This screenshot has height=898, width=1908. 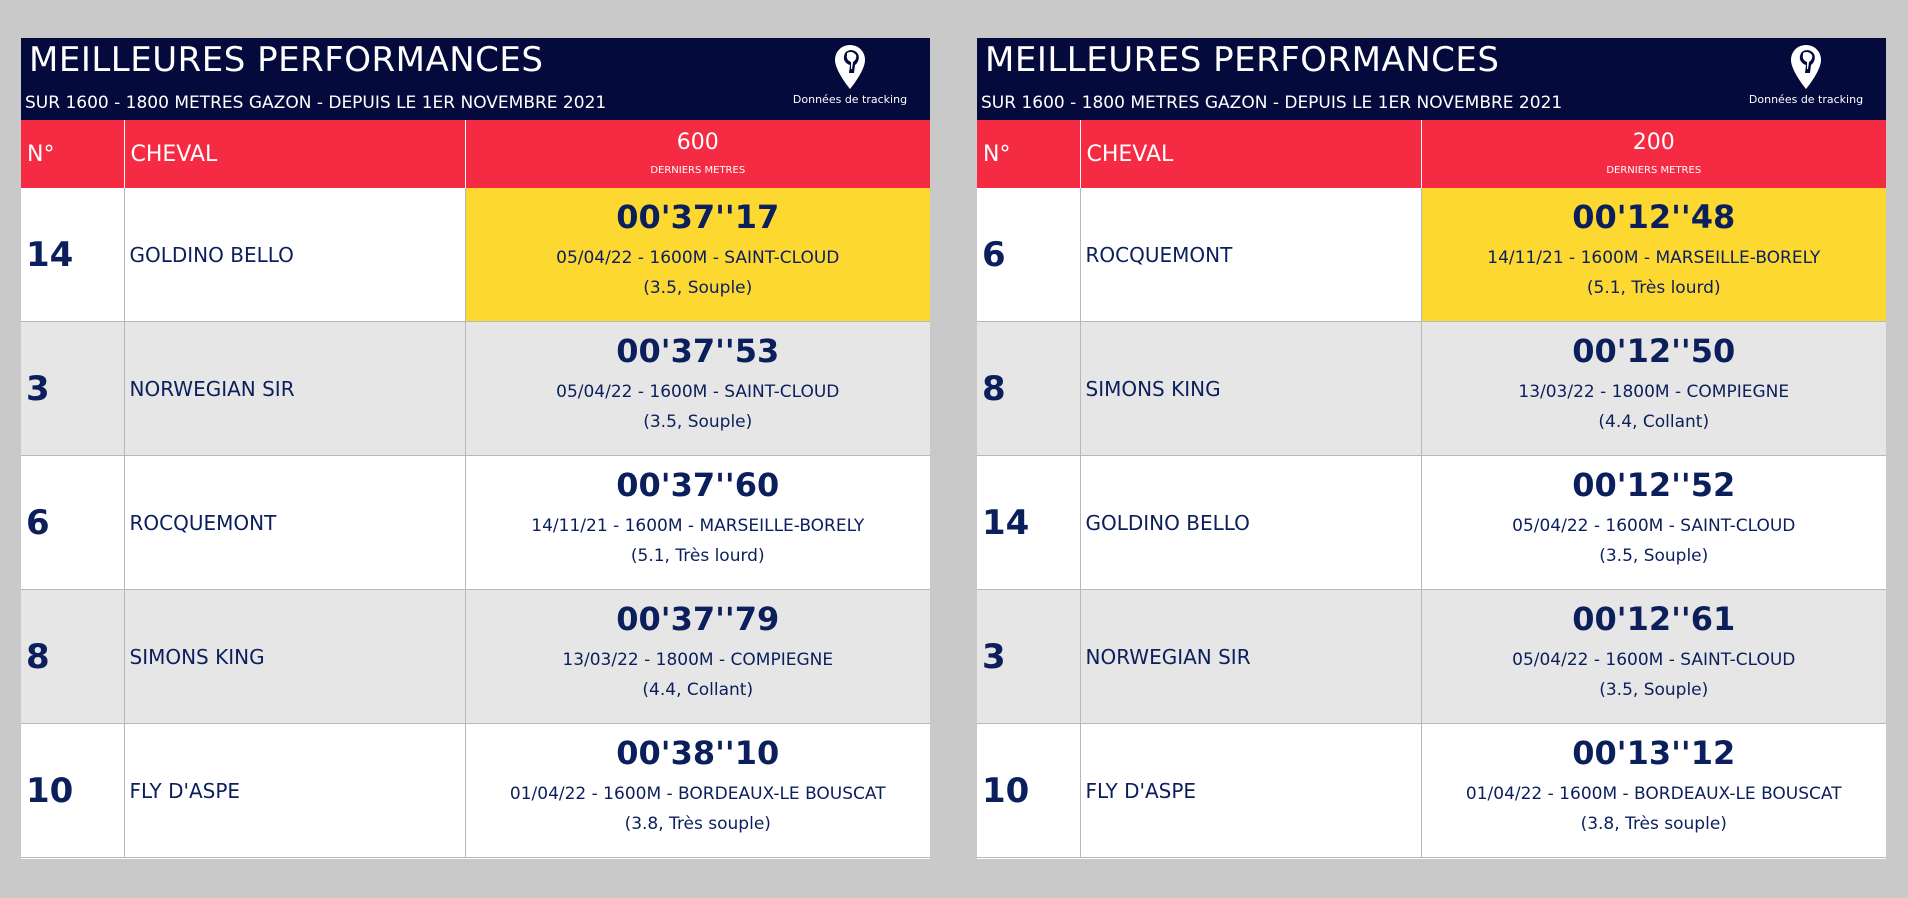 What do you see at coordinates (1654, 619) in the screenshot?
I see `performance-time: 00'12''61` at bounding box center [1654, 619].